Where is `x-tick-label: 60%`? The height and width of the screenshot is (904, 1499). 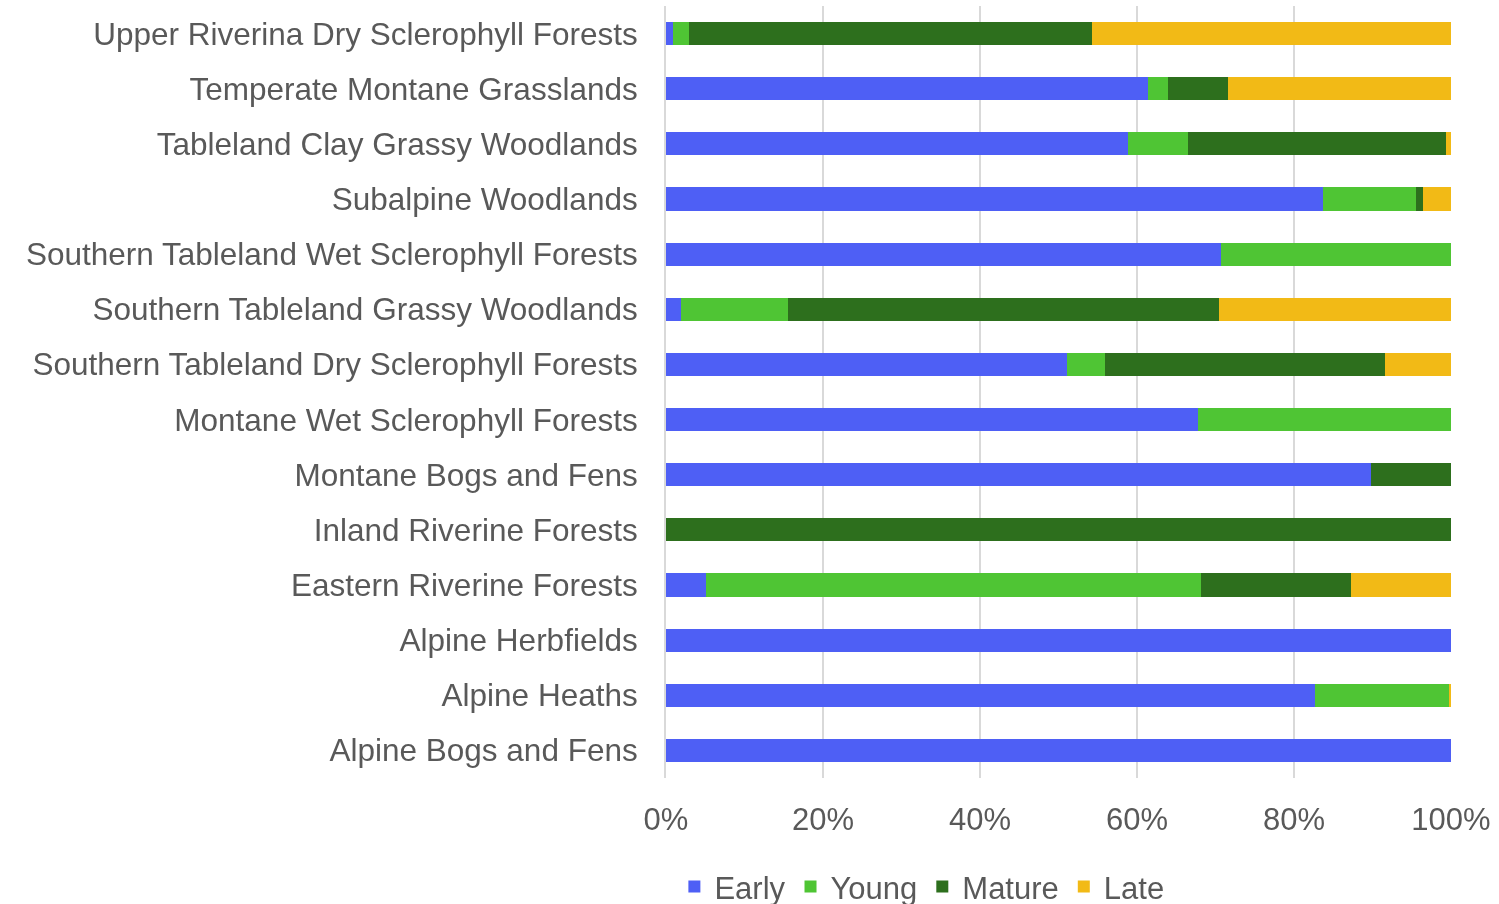
x-tick-label: 60% is located at coordinates (1137, 819).